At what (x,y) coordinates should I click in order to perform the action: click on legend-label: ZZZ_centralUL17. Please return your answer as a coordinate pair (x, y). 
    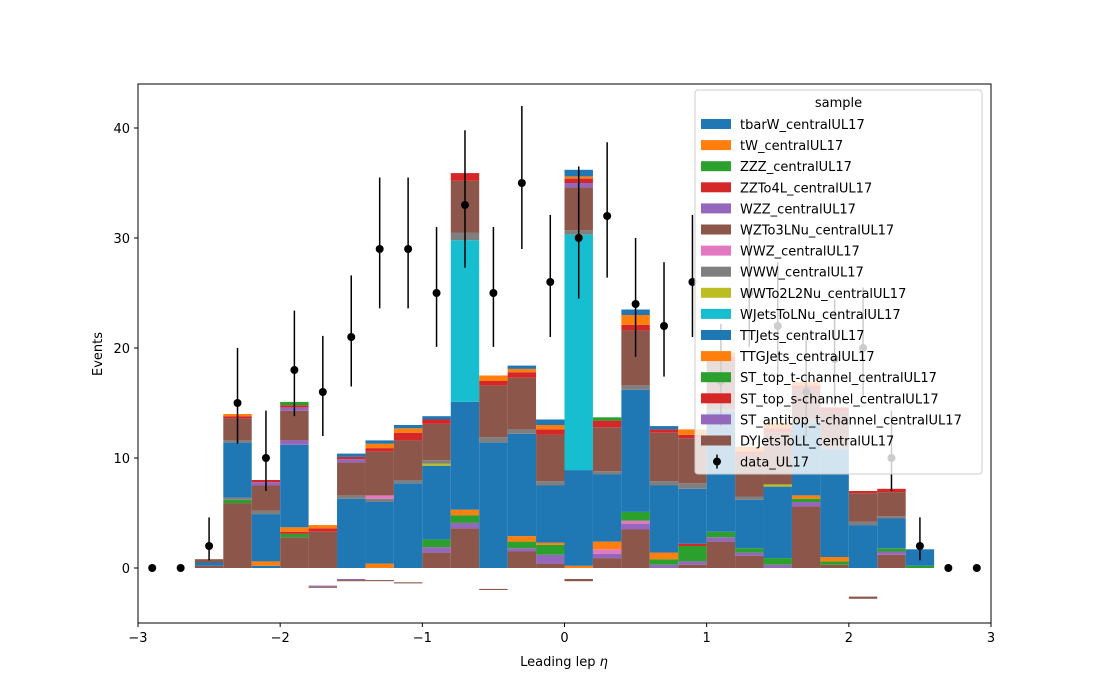
    Looking at the image, I should click on (796, 167).